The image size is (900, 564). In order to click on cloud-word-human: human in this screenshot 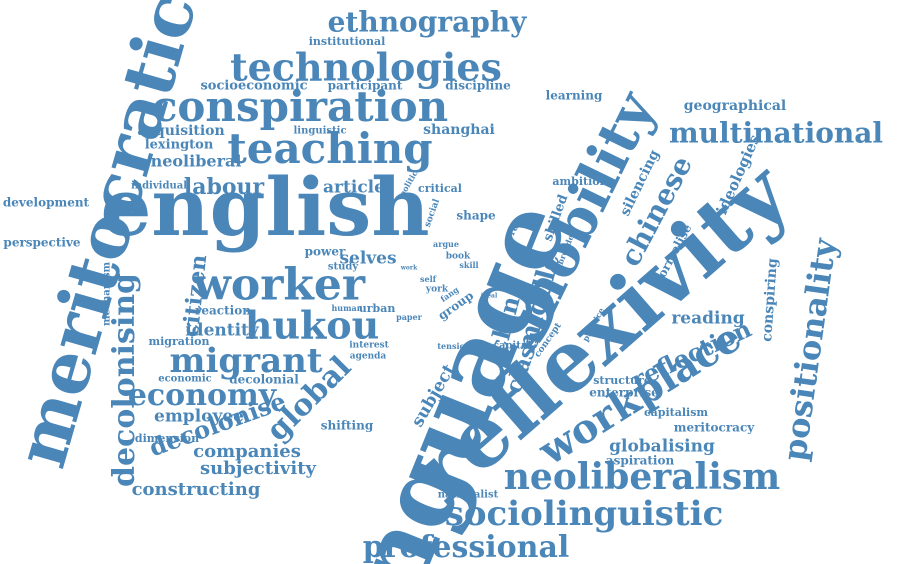, I will do `click(346, 308)`.